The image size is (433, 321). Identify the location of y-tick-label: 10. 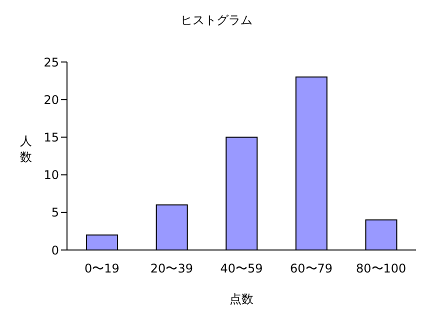
(51, 175).